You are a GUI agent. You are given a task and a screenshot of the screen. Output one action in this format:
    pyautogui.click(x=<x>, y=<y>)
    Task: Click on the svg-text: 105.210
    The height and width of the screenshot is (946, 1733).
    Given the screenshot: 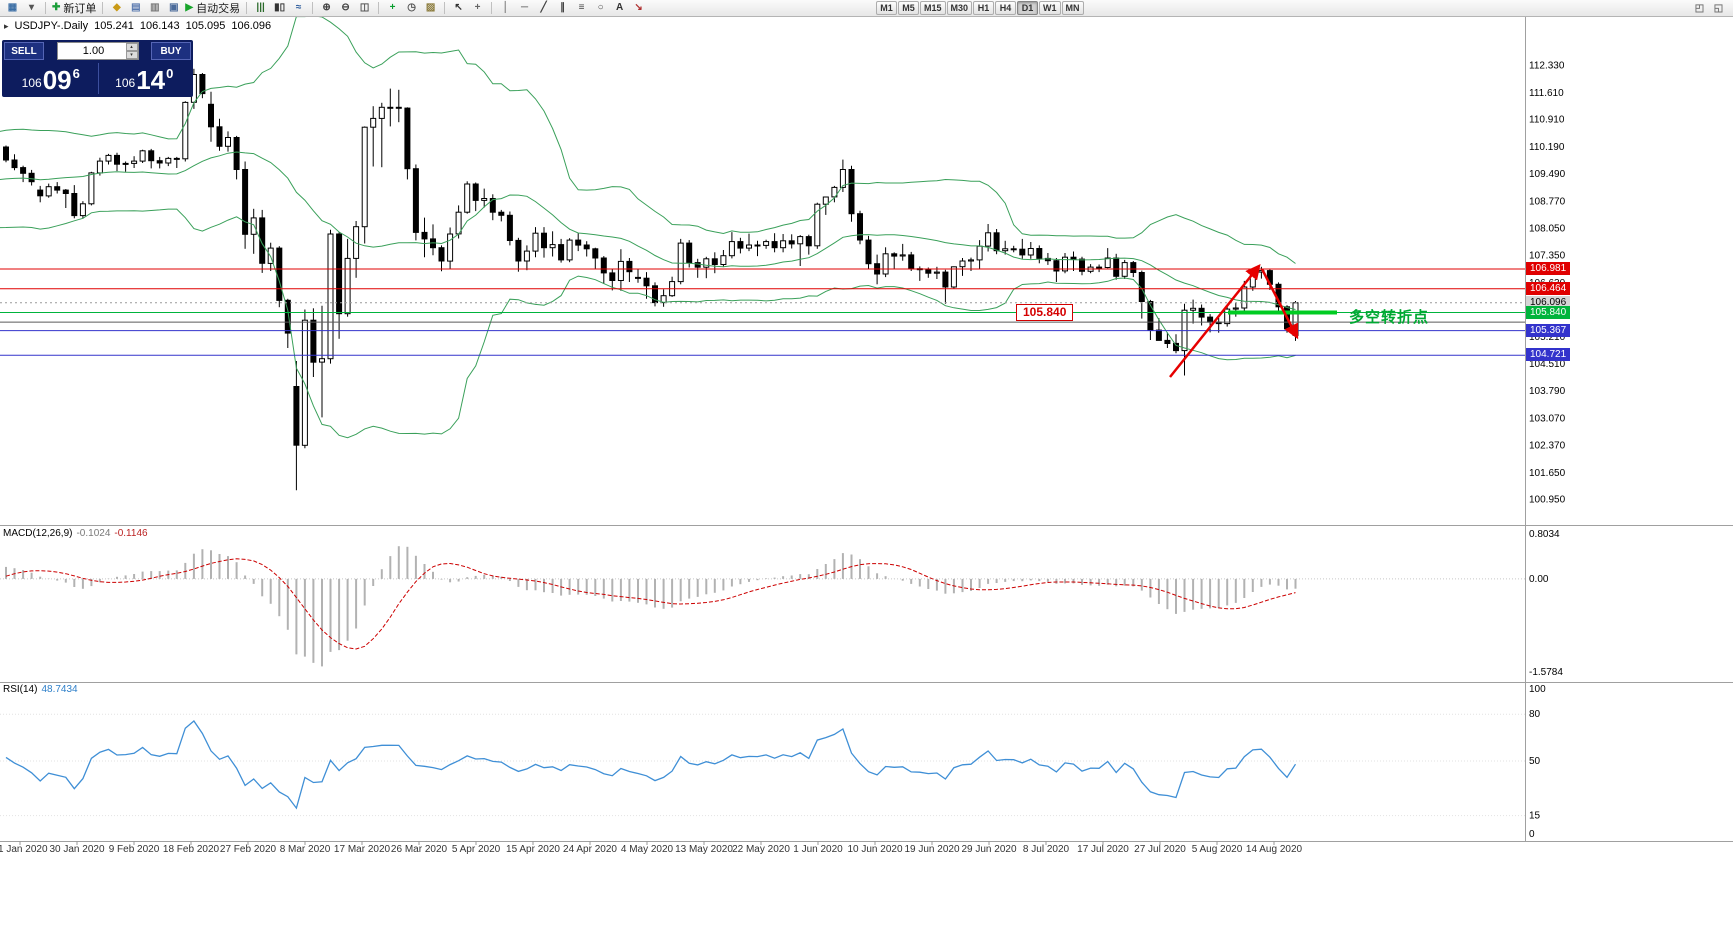 What is the action you would take?
    pyautogui.click(x=1547, y=337)
    